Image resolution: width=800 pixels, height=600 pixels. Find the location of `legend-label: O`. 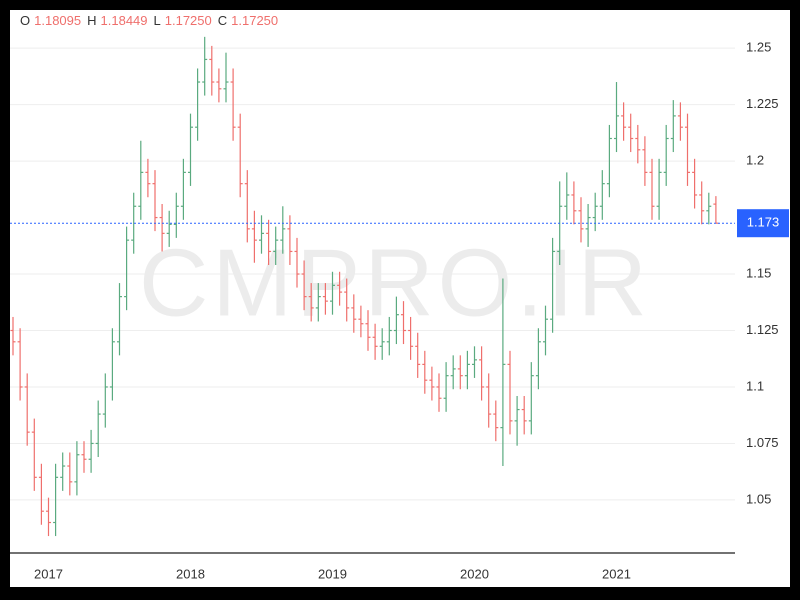

legend-label: O is located at coordinates (25, 20).